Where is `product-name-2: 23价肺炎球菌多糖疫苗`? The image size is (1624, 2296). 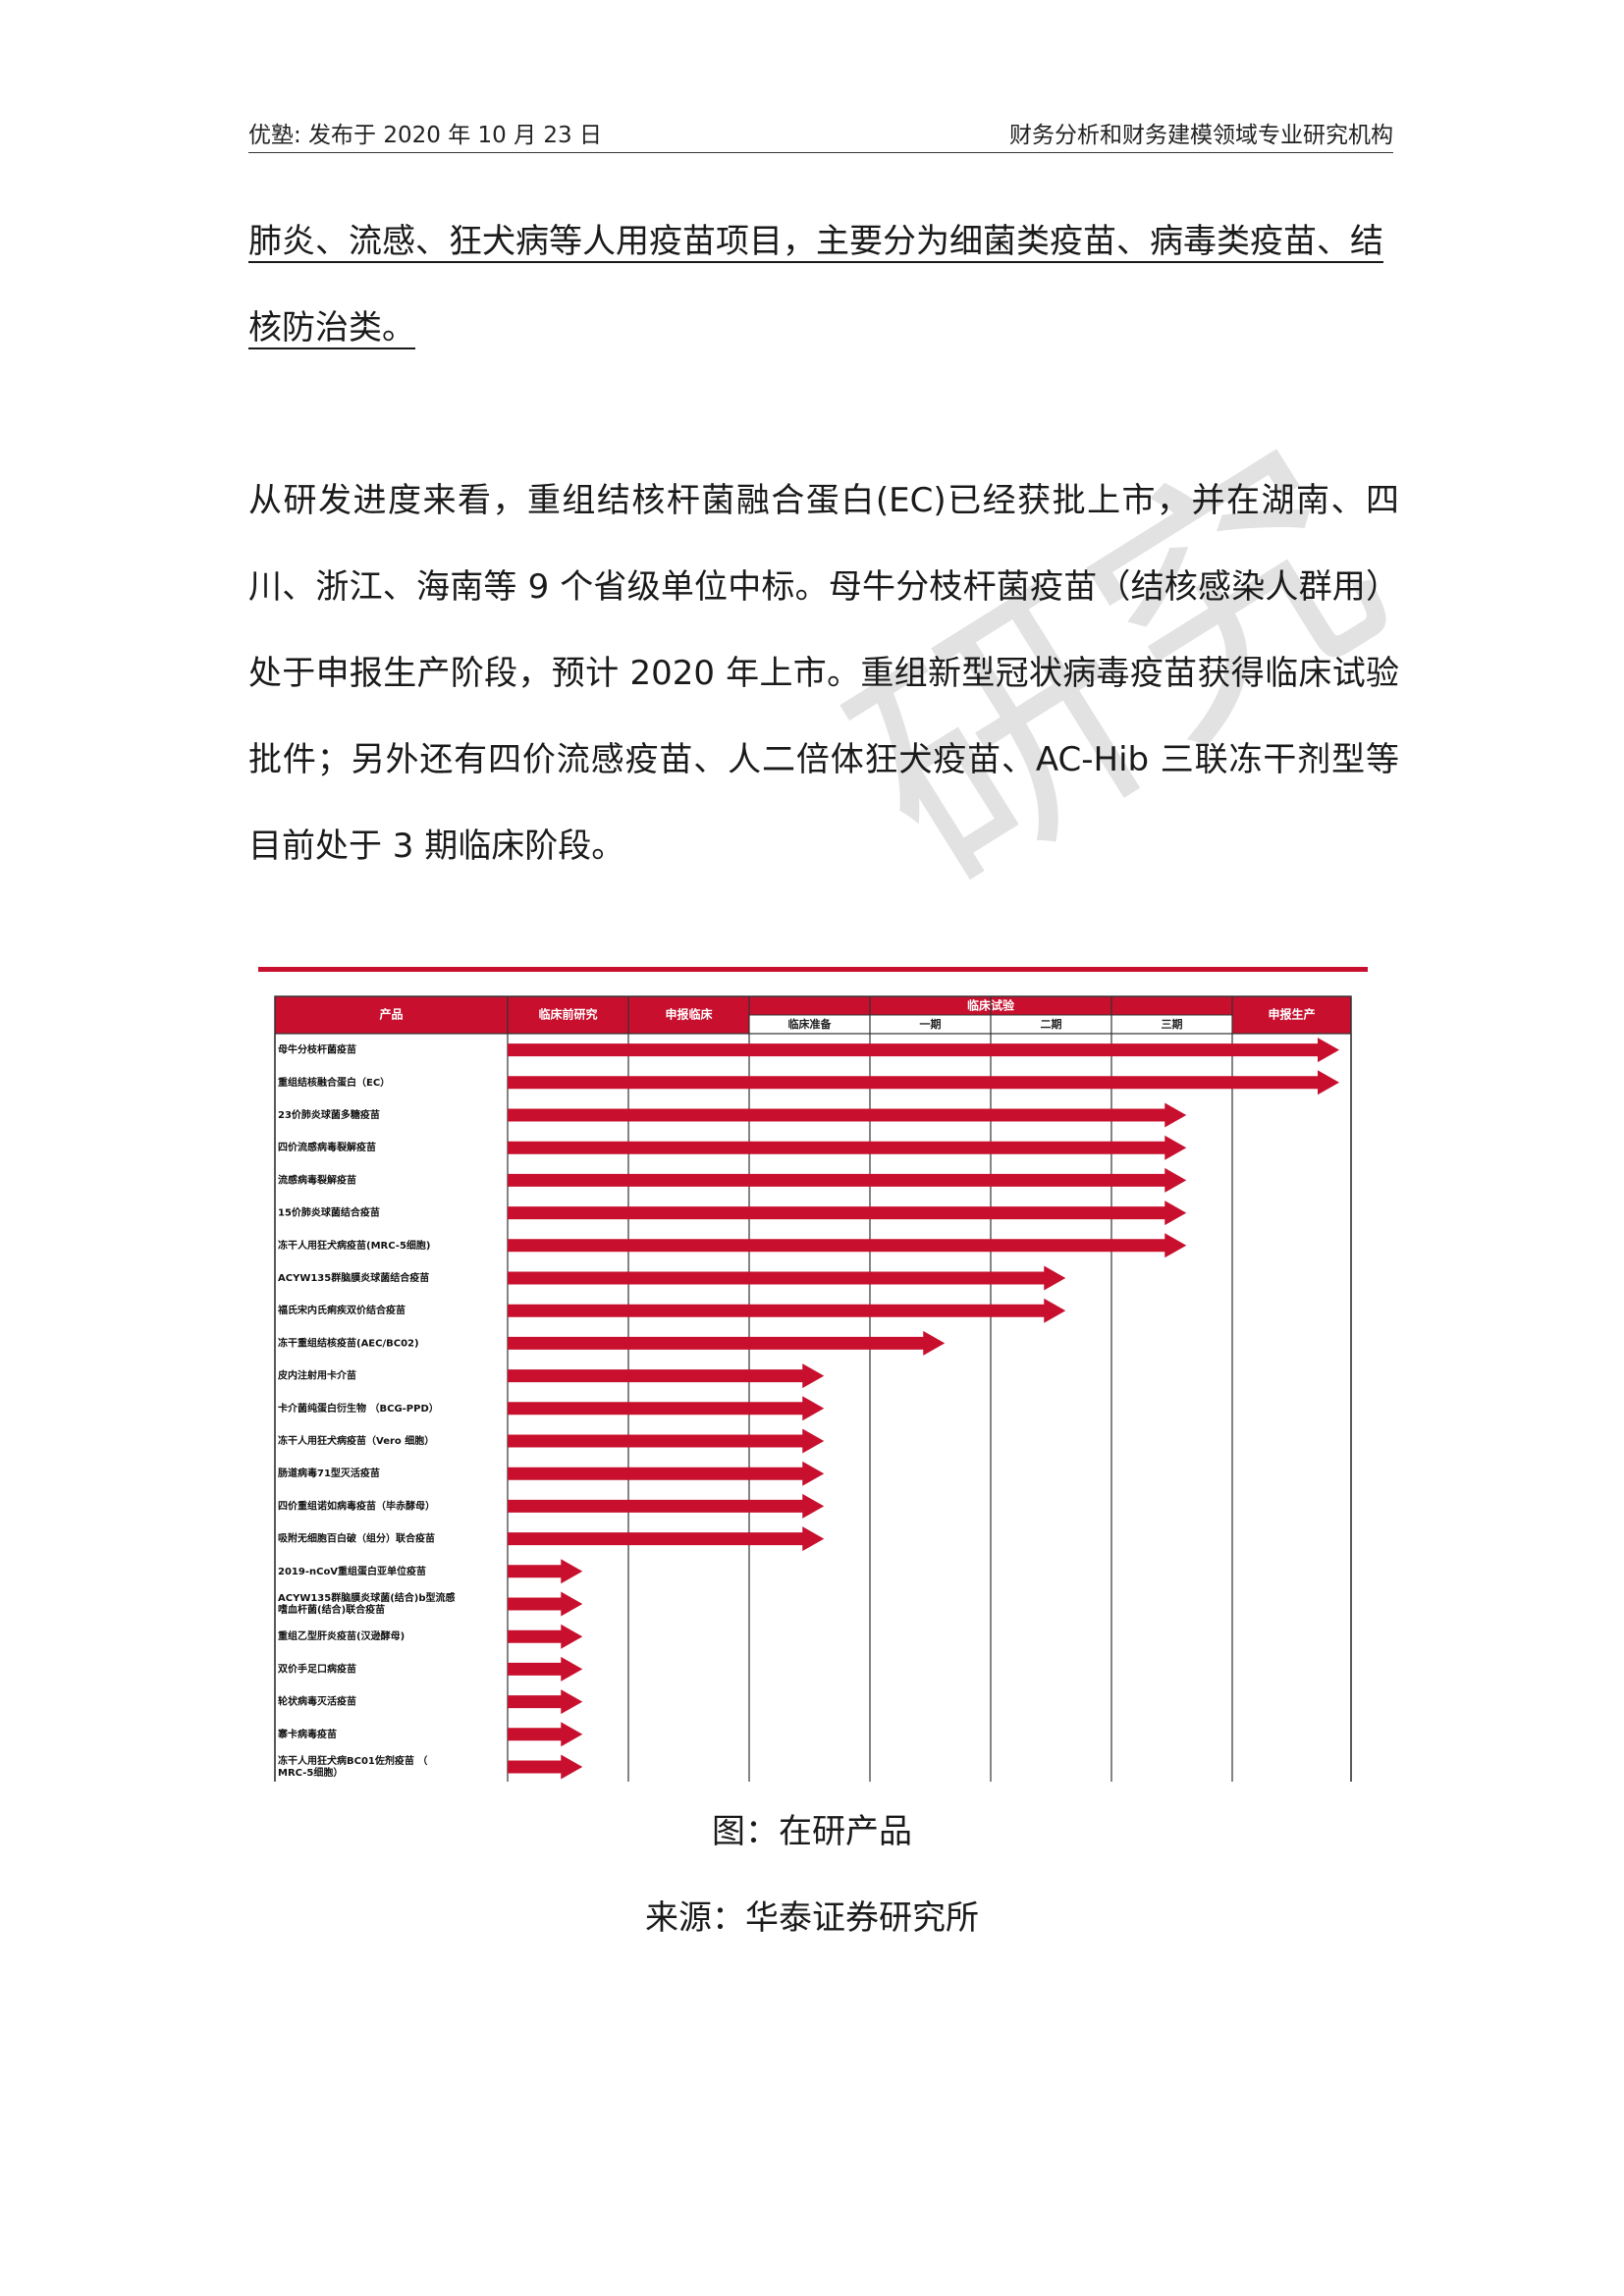
product-name-2: 23价肺炎球菌多糖疫苗 is located at coordinates (329, 1114).